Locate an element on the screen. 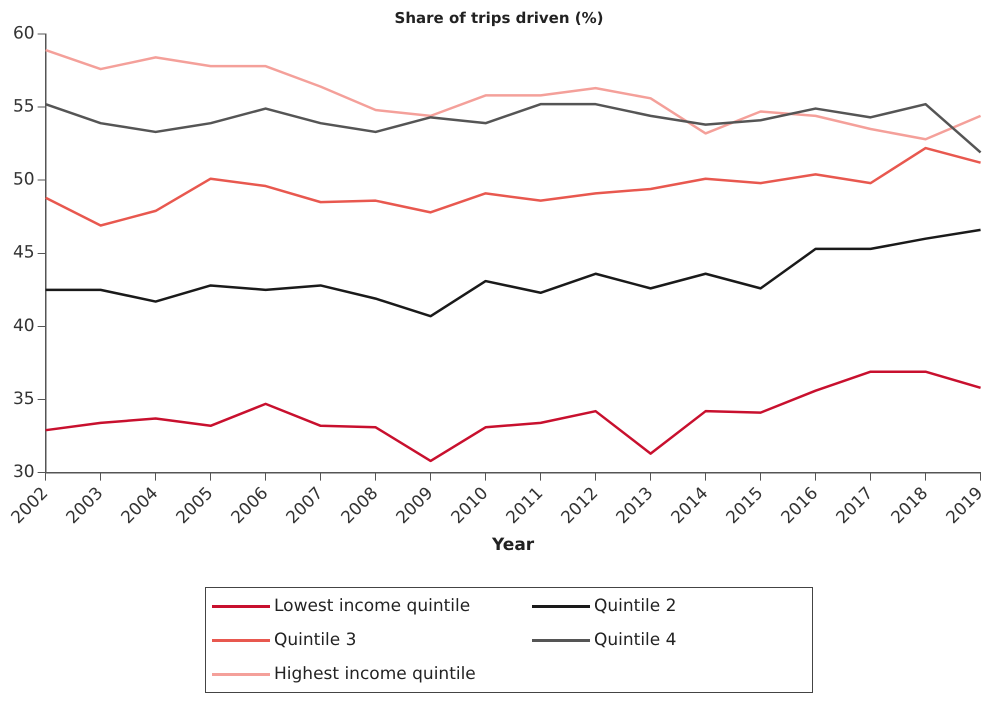  y-tick-label: 55 is located at coordinates (23, 106).